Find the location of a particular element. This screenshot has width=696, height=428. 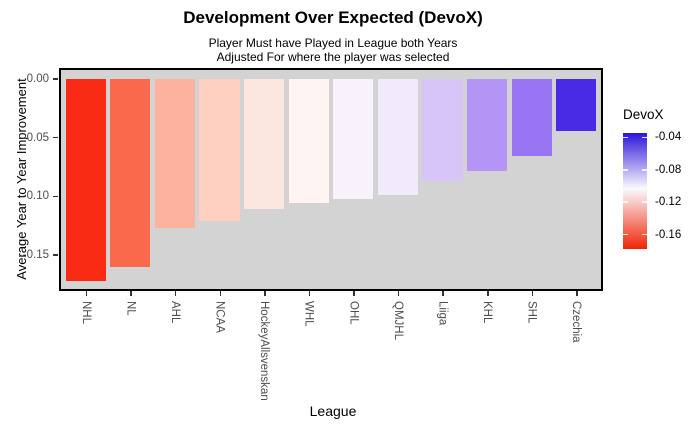

bar-QMJHL is located at coordinates (397, 137).